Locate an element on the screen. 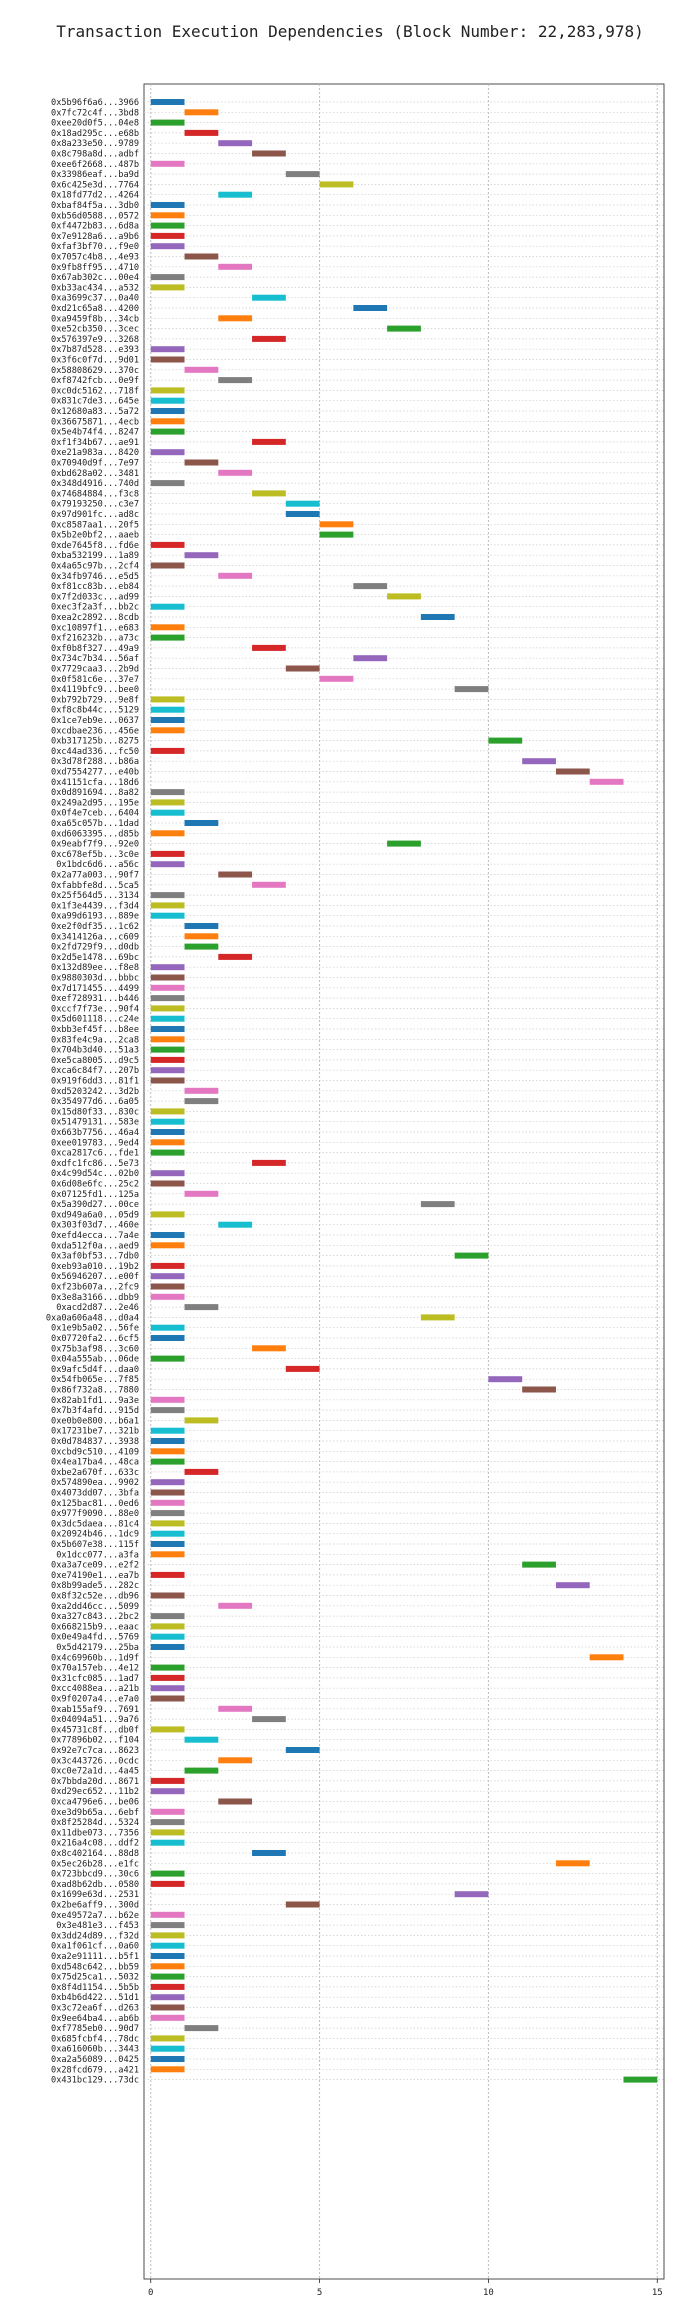  y-tick-label: 0xccf7f73e...90f4 is located at coordinates (95, 1009).